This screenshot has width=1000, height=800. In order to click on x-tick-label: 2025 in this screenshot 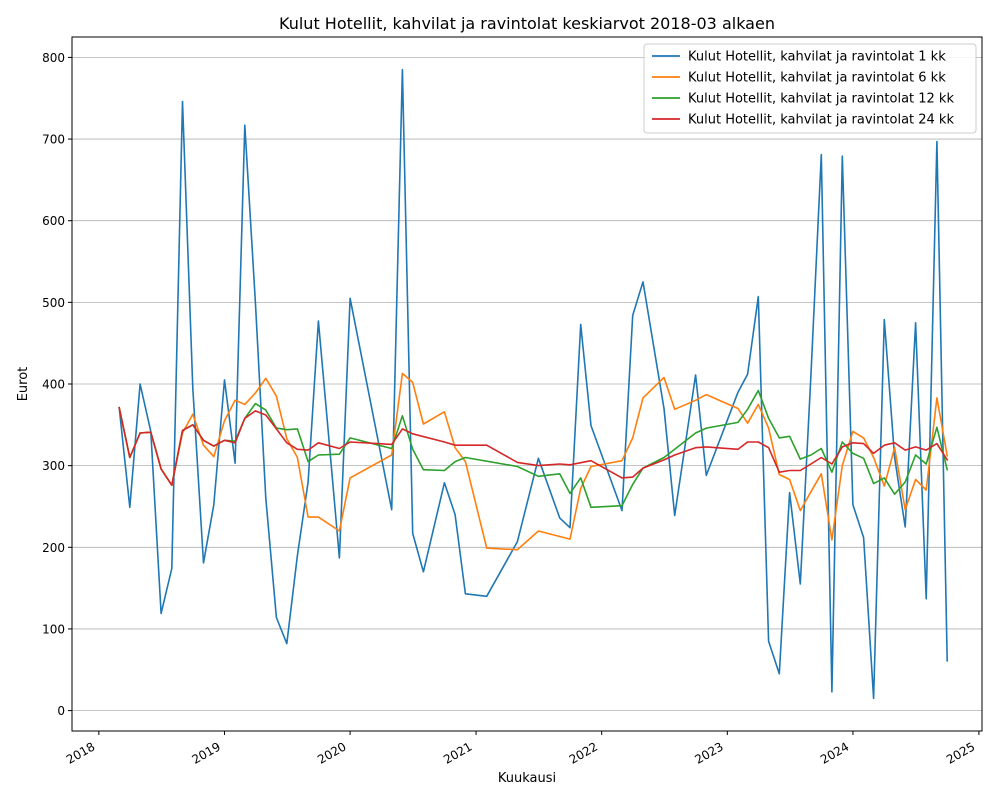, I will do `click(960, 752)`.